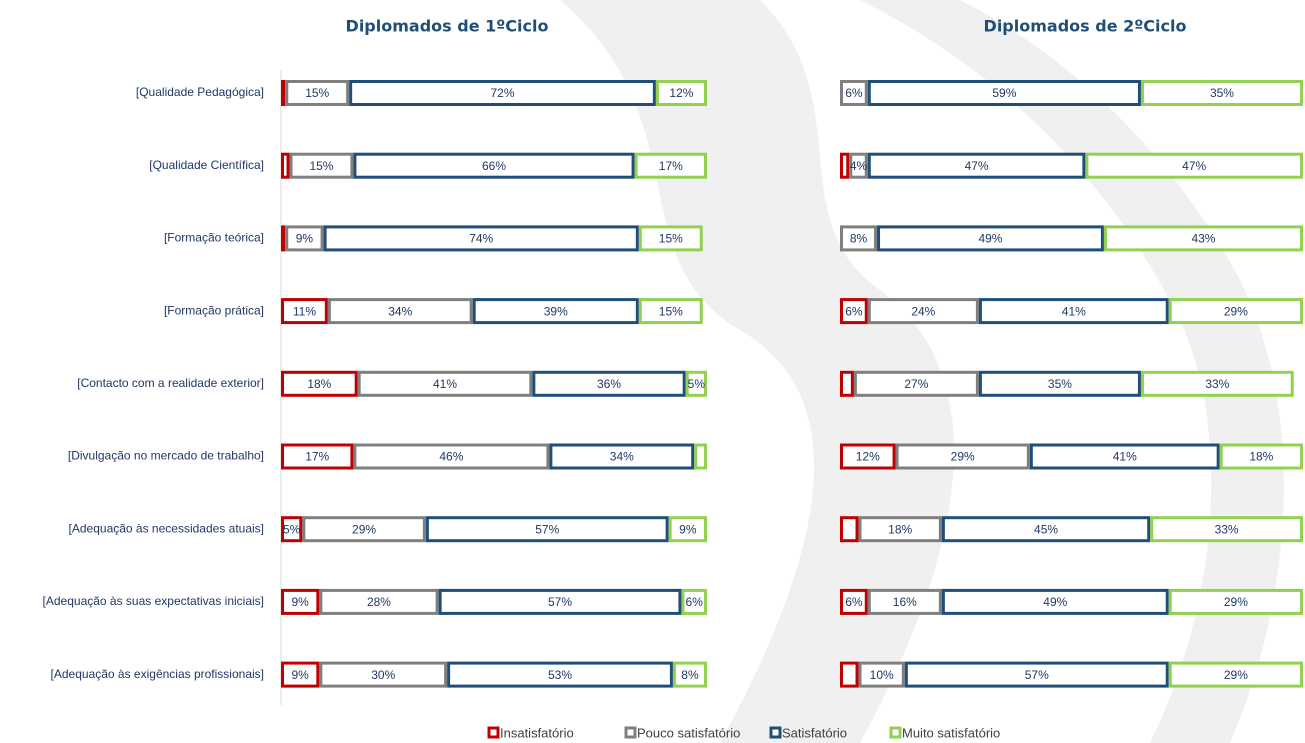 The width and height of the screenshot is (1305, 743). Describe the element at coordinates (814, 732) in the screenshot. I see `legend-label: Satisfatório` at that location.